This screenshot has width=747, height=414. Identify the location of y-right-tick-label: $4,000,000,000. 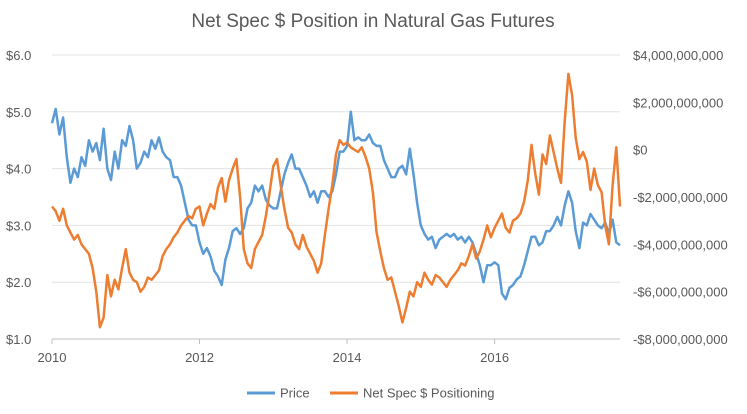
(678, 55).